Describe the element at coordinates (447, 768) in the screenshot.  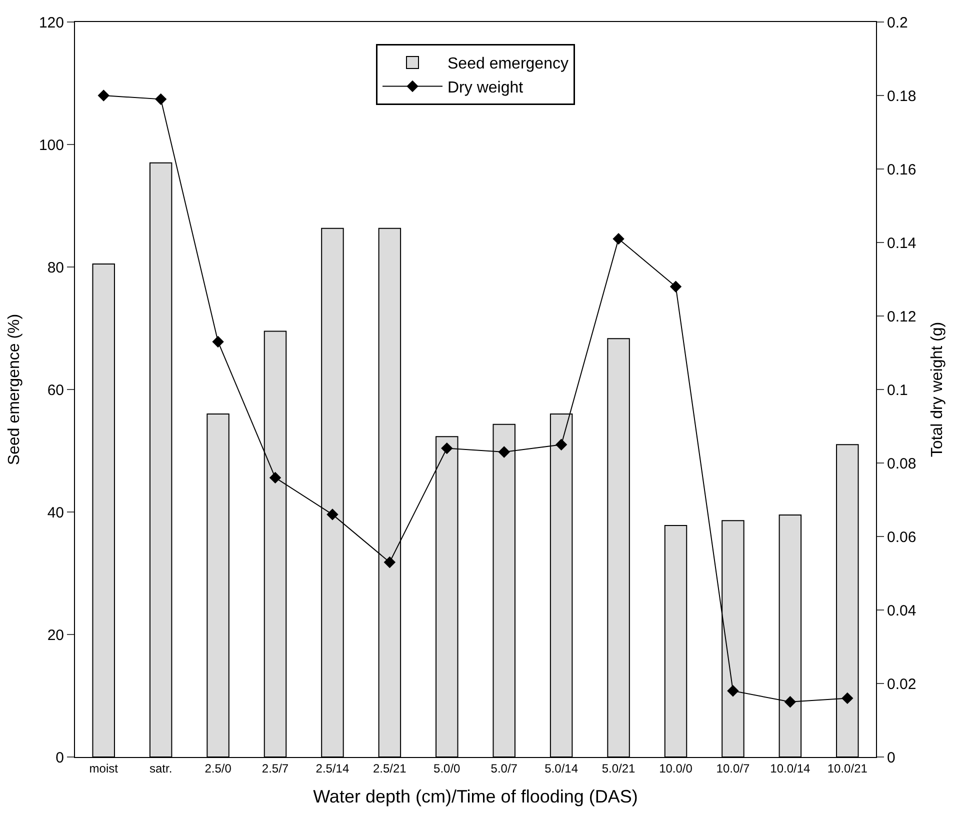
I see `x-tick-label: 5.0/0` at that location.